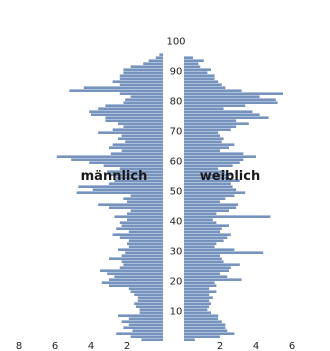 The height and width of the screenshot is (351, 330). I want to click on age-tick-label: 40, so click(176, 222).